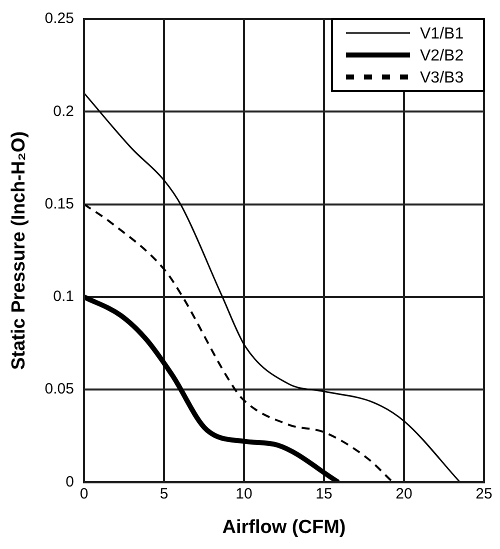 The height and width of the screenshot is (549, 500). Describe the element at coordinates (164, 493) in the screenshot. I see `x-tick-label: 5` at that location.